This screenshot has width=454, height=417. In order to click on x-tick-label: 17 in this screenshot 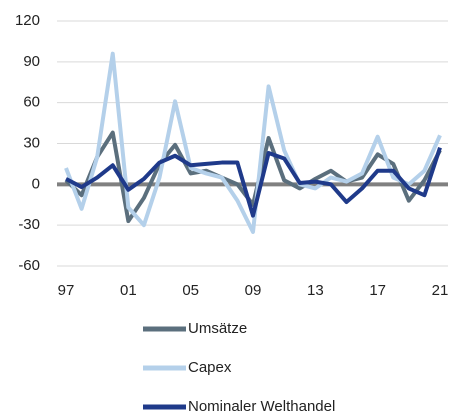, I will do `click(377, 290)`.